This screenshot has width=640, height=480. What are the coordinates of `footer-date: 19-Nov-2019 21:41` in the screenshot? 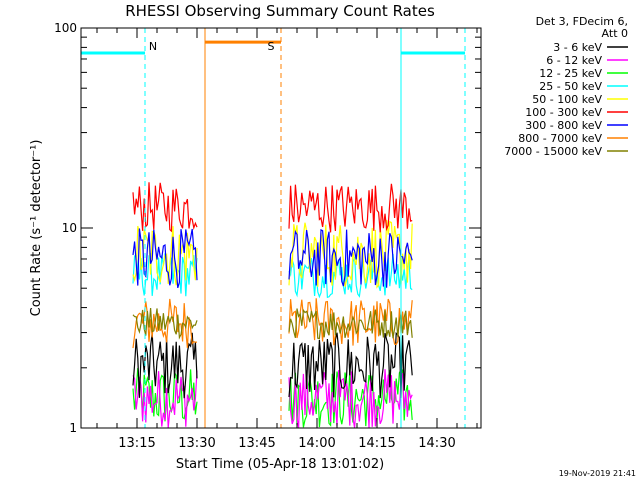 It's located at (597, 473).